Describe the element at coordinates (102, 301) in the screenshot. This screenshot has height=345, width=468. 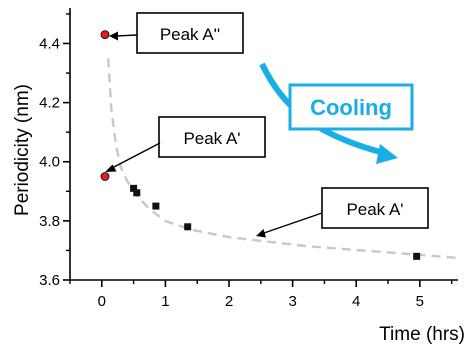
I see `x-tick-label: 0` at that location.